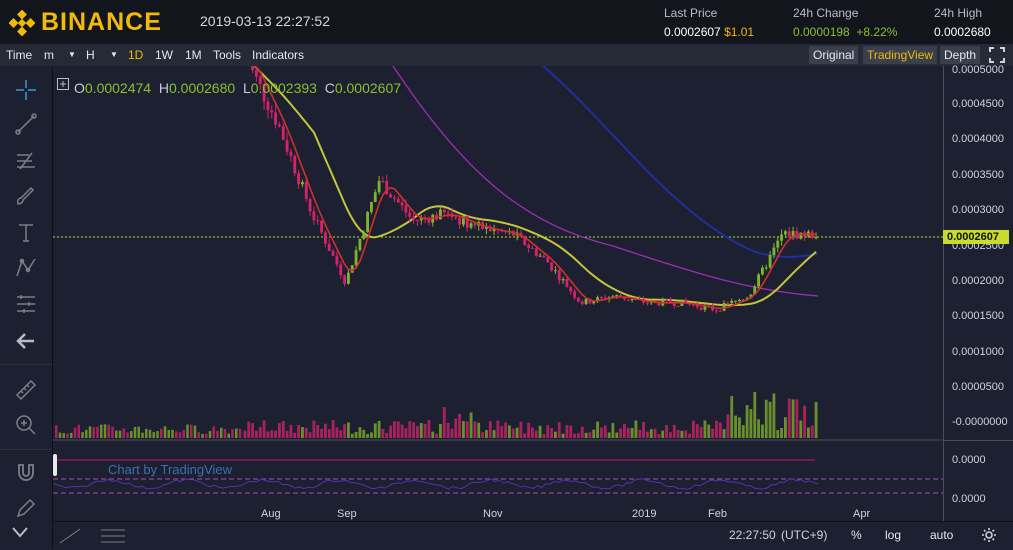 Image resolution: width=1013 pixels, height=550 pixels. What do you see at coordinates (20, 532) in the screenshot?
I see `chevron-down-icon` at bounding box center [20, 532].